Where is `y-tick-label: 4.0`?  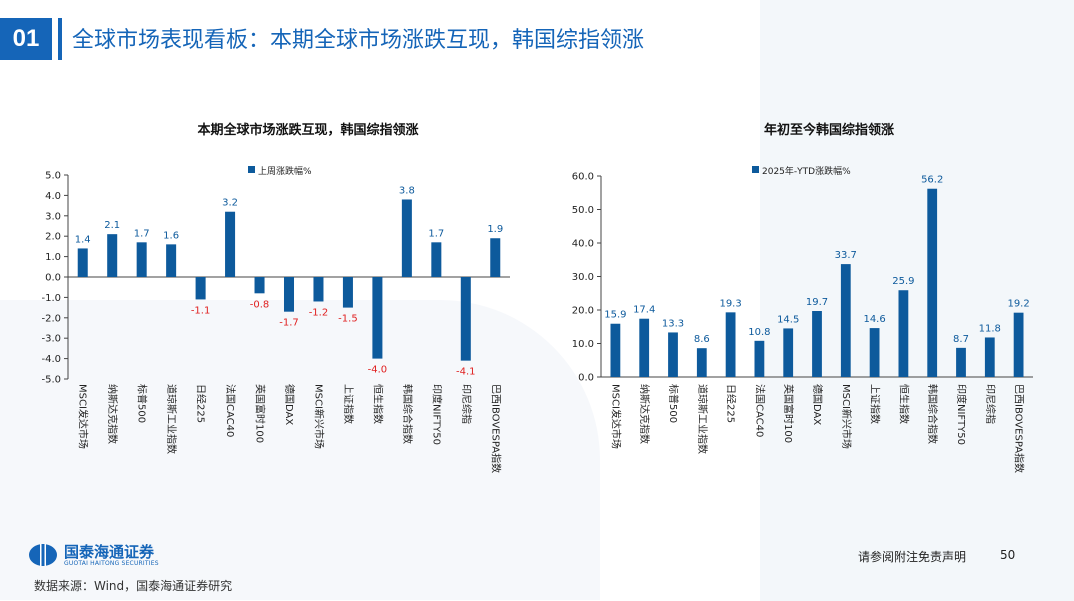 y-tick-label: 4.0 is located at coordinates (53, 196).